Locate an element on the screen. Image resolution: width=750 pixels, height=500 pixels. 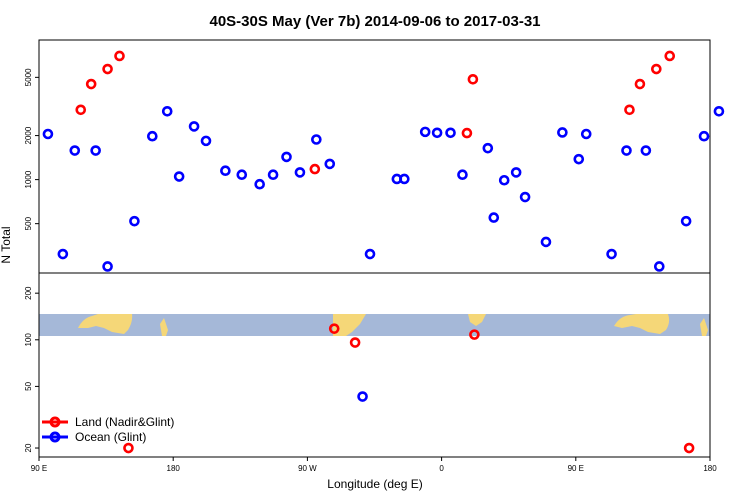
legend: Land (Nadir&Glint) Ocean (Glint) is located at coordinates (108, 429).